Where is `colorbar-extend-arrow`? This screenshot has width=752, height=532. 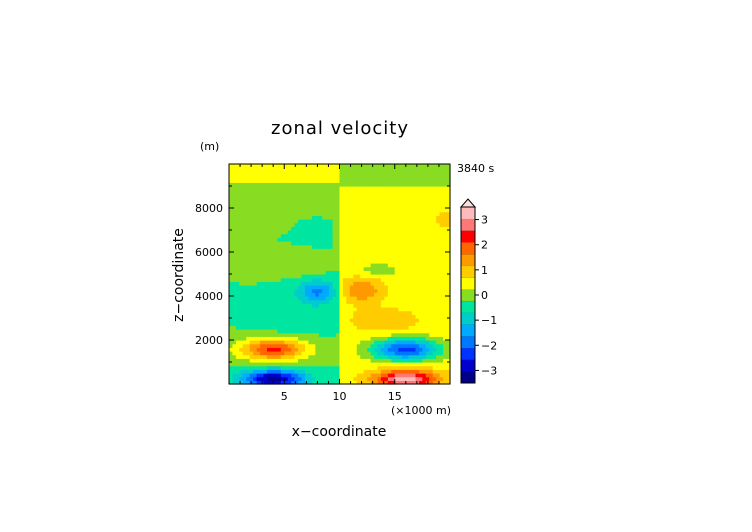
colorbar-extend-arrow is located at coordinates (468, 203).